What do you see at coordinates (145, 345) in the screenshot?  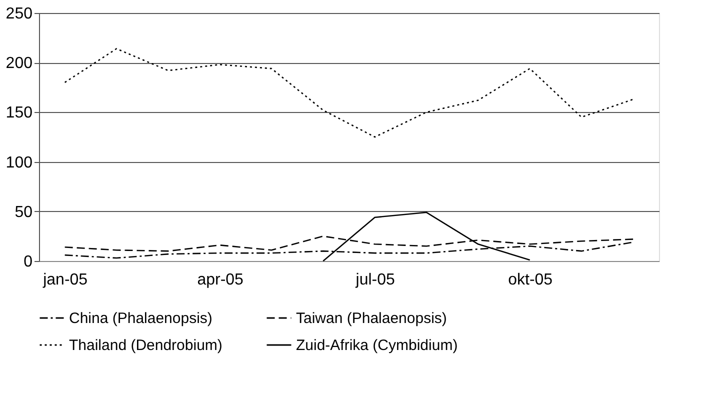 I see `legend-label: Thailand (Dendrobium)` at bounding box center [145, 345].